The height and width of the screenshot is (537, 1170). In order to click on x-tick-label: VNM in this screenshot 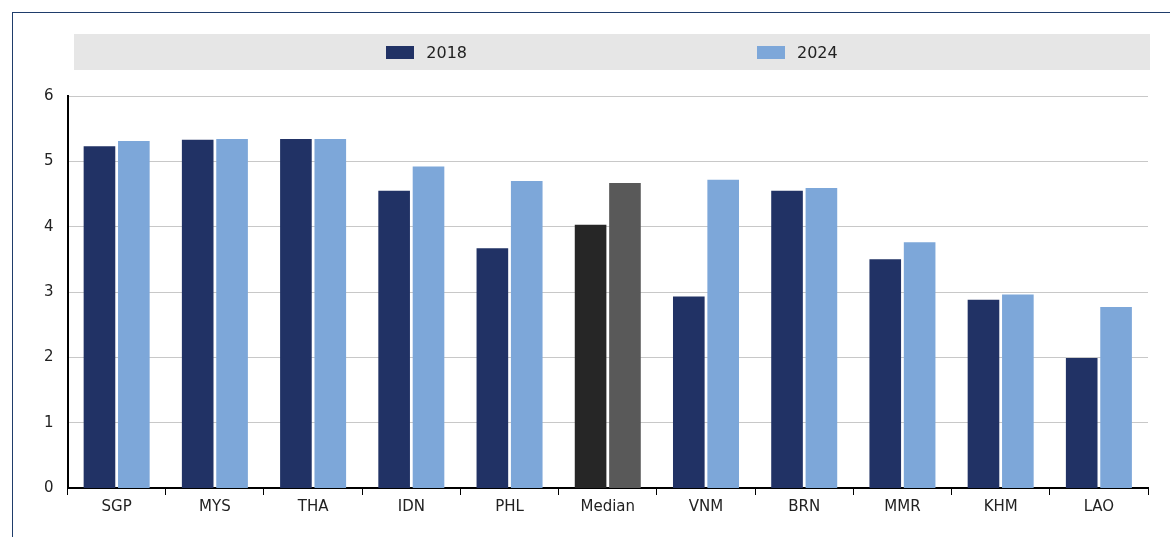, I will do `click(706, 505)`.